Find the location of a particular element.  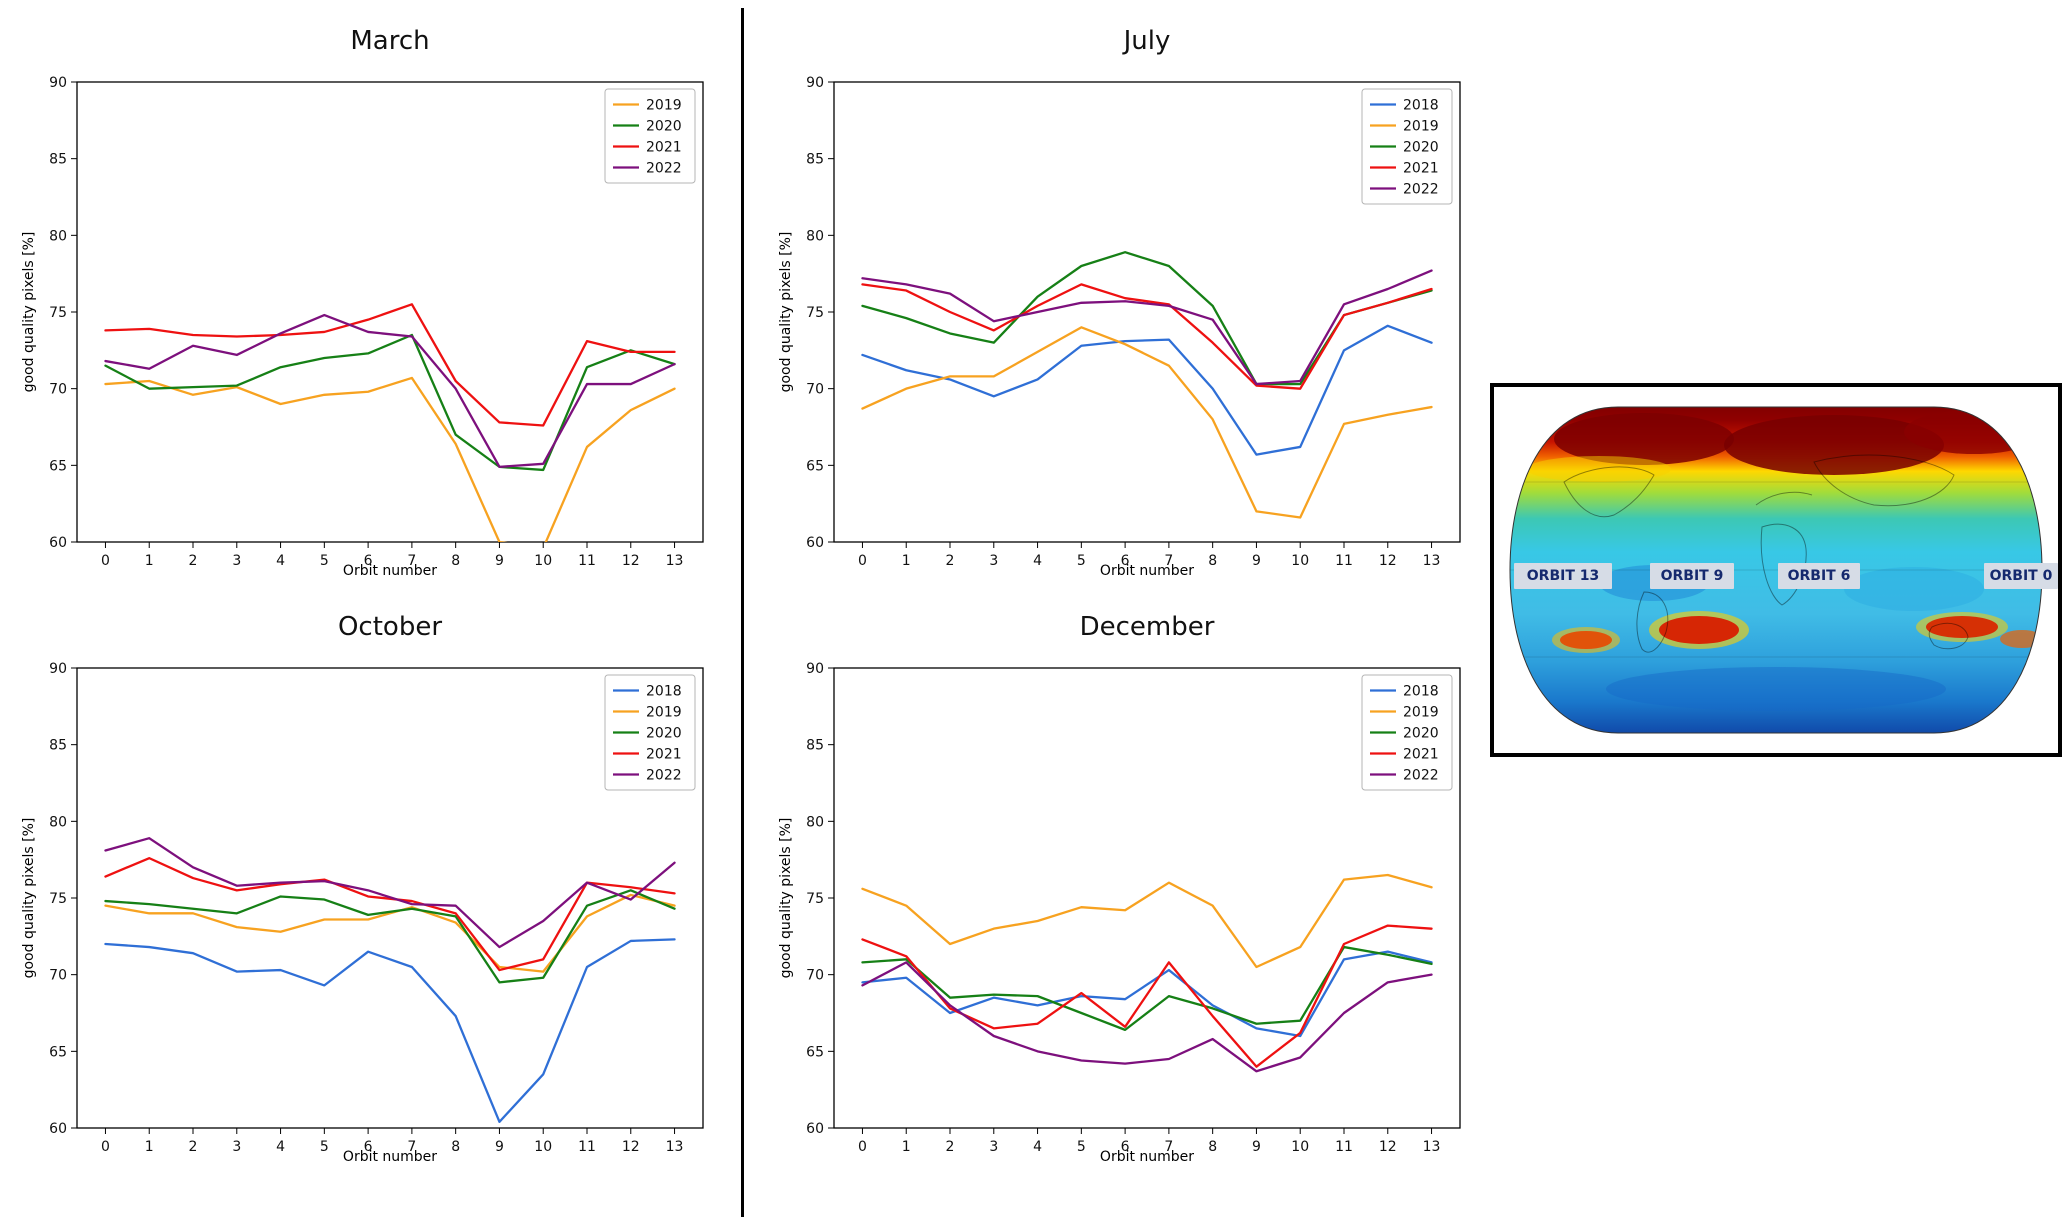

y-tick-label: 75 is located at coordinates (815, 313).